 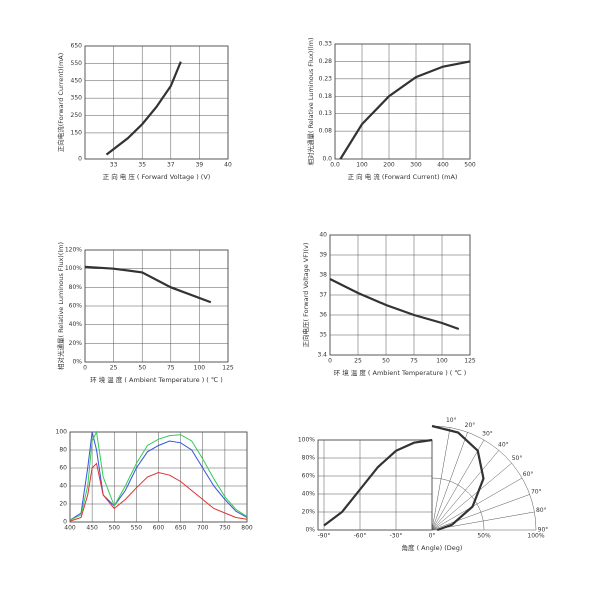 What do you see at coordinates (503, 444) in the screenshot?
I see `angle-label: 40°` at bounding box center [503, 444].